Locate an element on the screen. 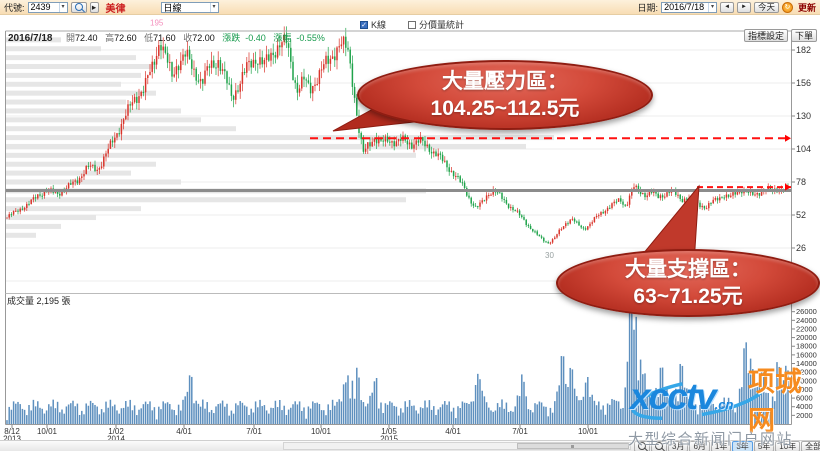  svg-text: 12000 is located at coordinates (806, 372).